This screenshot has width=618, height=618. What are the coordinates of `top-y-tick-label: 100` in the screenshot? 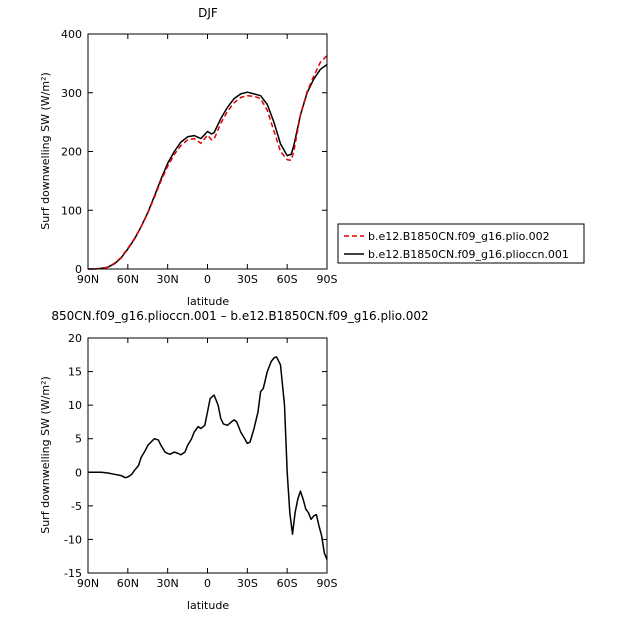 It's located at (71, 210).